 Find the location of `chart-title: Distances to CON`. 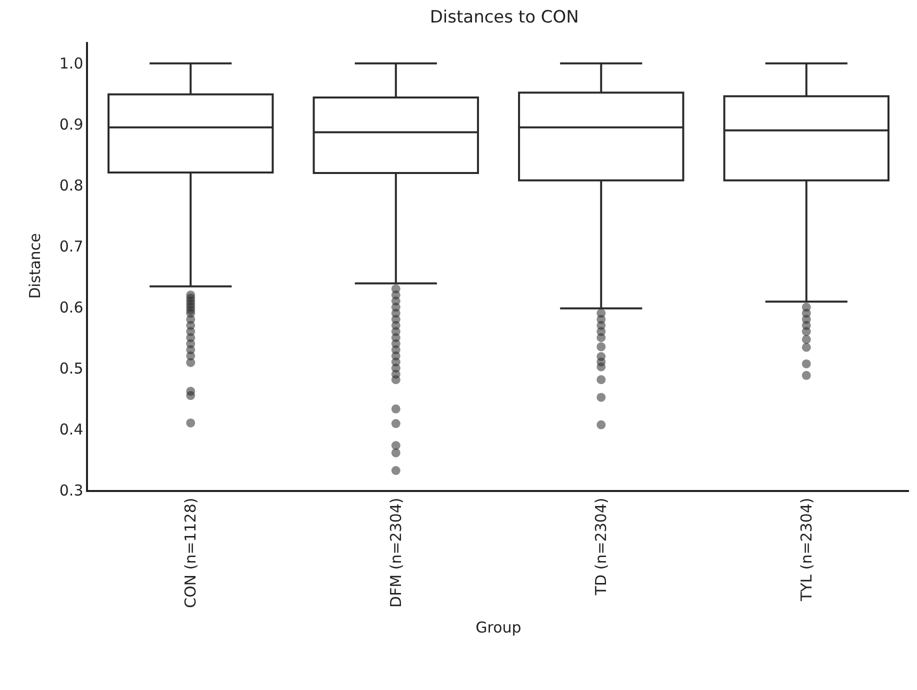

chart-title: Distances to CON is located at coordinates (504, 17).